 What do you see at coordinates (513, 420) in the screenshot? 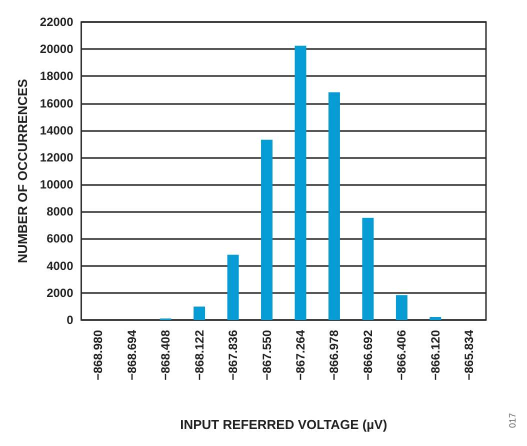
I see `text: 017` at bounding box center [513, 420].